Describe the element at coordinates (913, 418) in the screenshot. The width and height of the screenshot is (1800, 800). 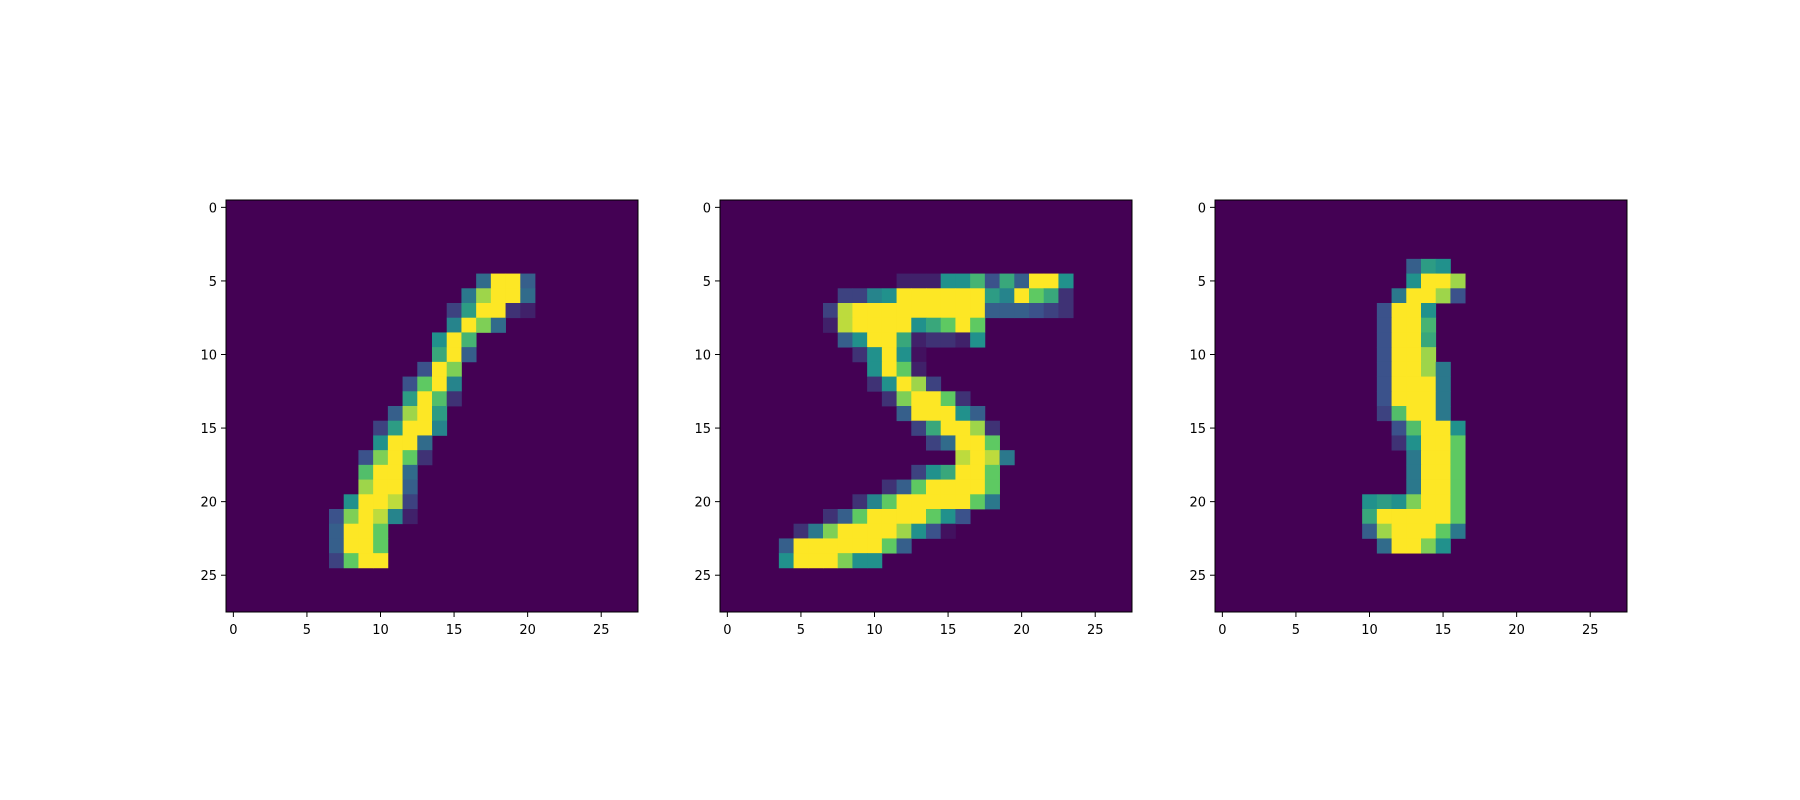
I see `heatmap-panel-2: 0 5 10 15 20 25 0 5 10 15 20 25` at that location.